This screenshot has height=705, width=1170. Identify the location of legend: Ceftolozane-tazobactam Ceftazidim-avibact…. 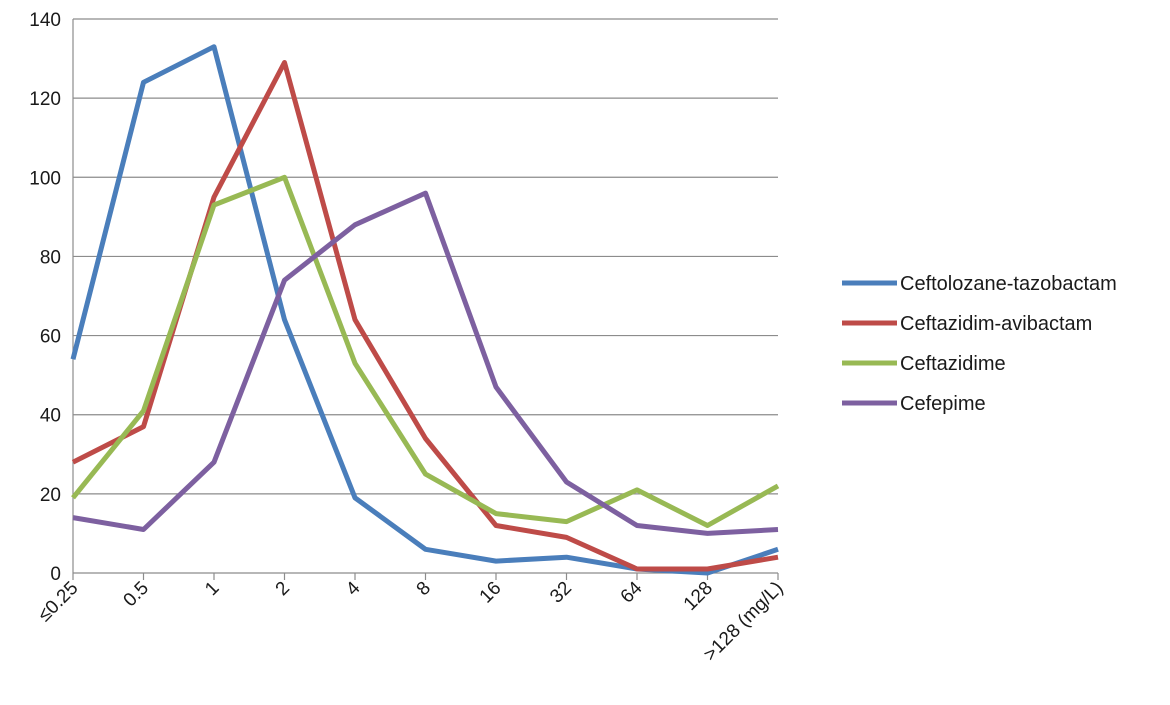
(979, 344).